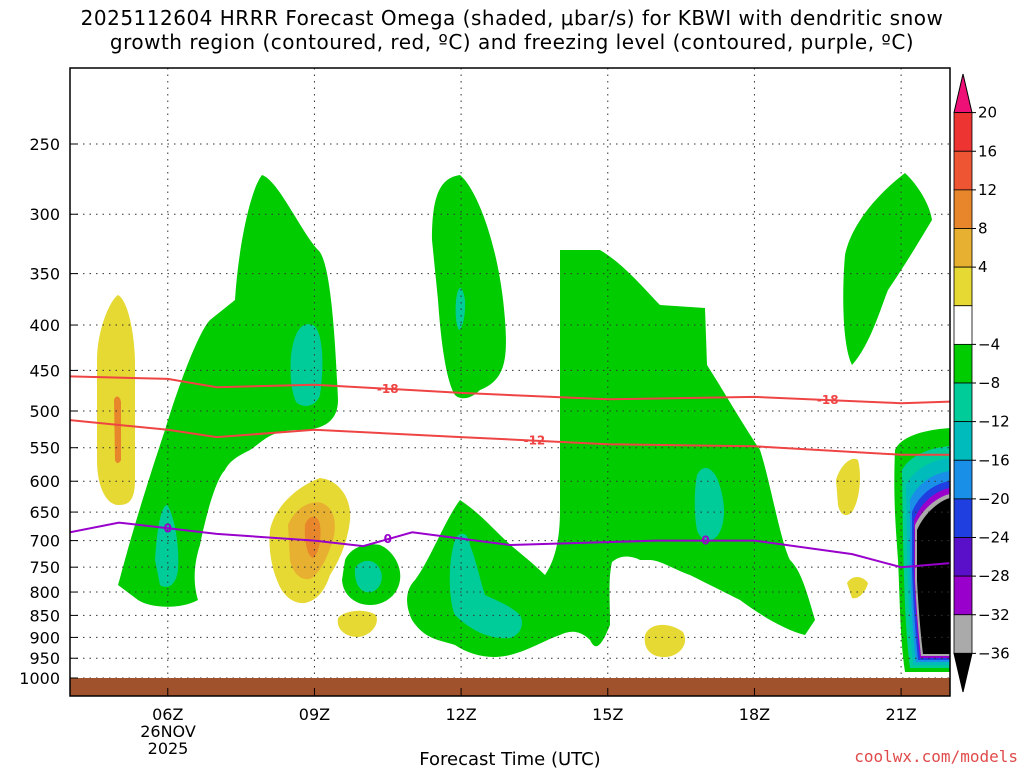 Image resolution: width=1024 pixels, height=768 pixels. Describe the element at coordinates (900, 714) in the screenshot. I see `x-tick-label: 21Z` at that location.